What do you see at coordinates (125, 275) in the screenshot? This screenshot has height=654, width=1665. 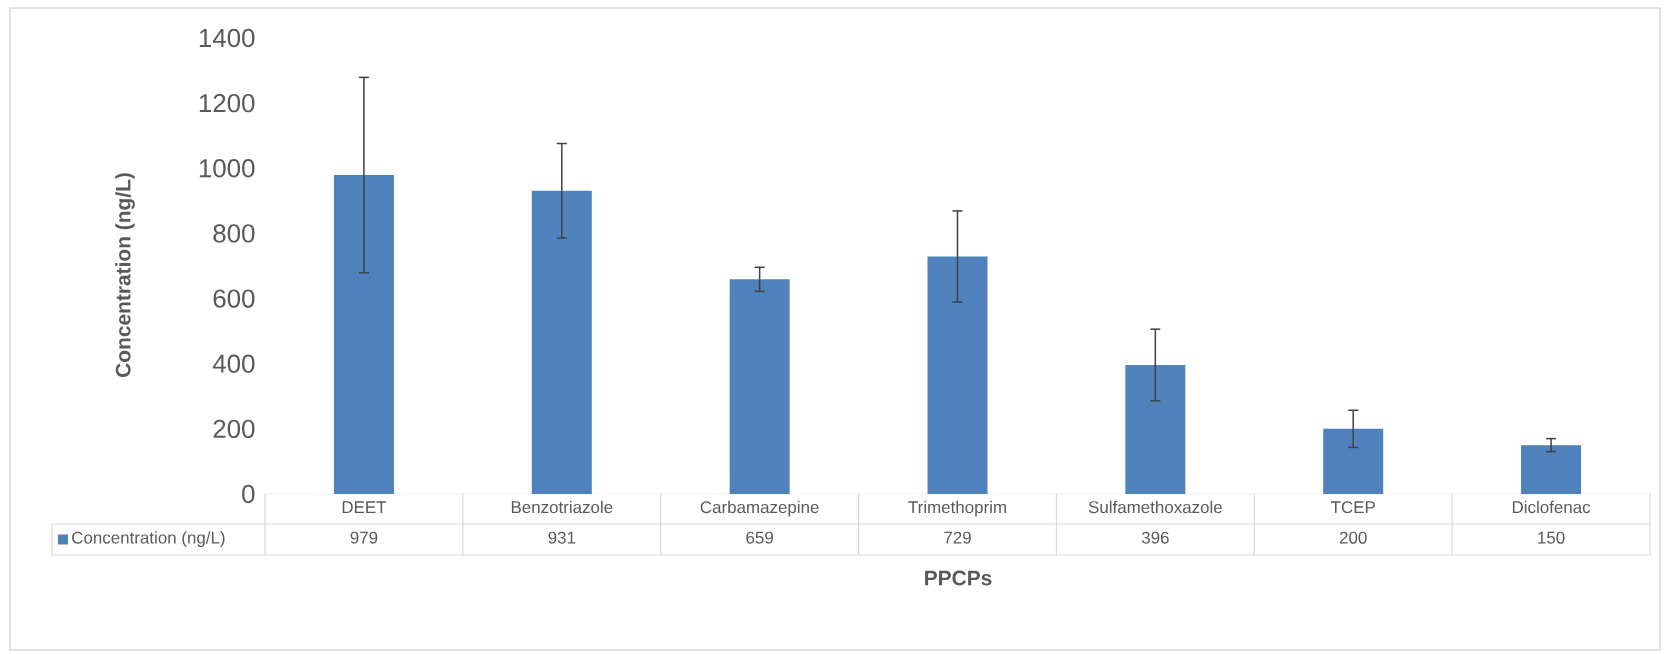 I see `y-axis-title: Concentration (ng/L)` at bounding box center [125, 275].